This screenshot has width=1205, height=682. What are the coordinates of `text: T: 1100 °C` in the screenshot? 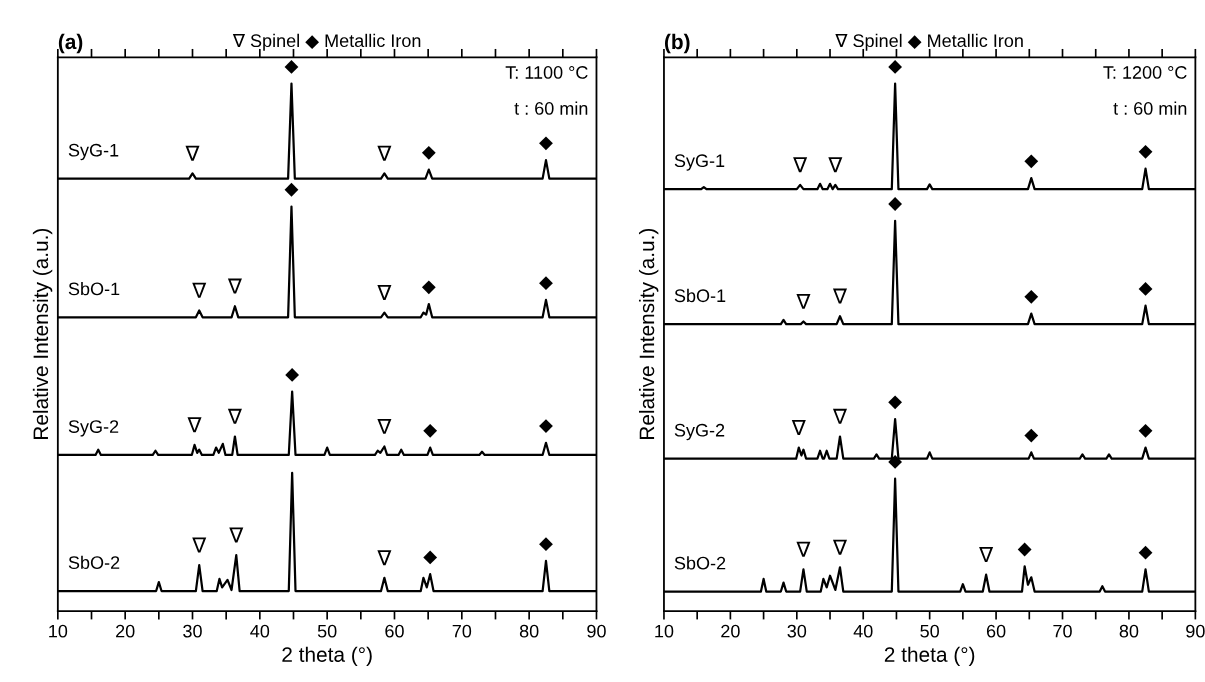 It's located at (546, 72).